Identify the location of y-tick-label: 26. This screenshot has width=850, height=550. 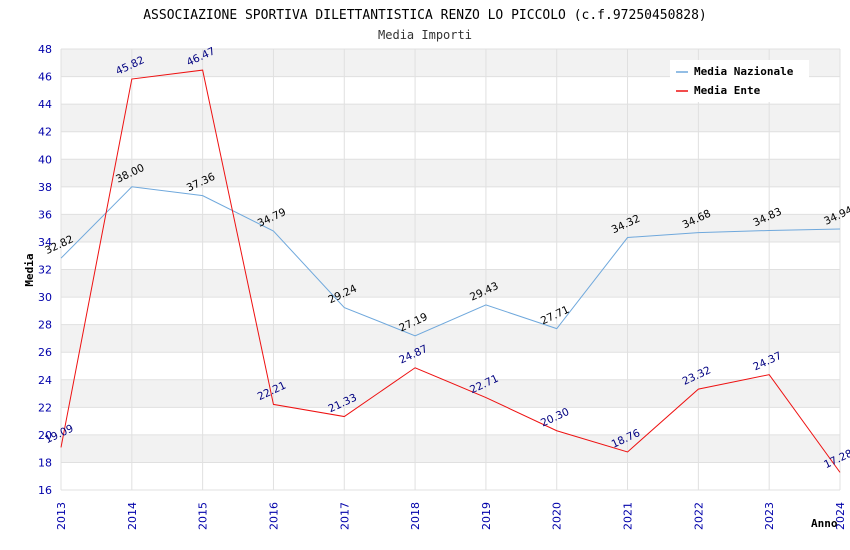
(45, 352).